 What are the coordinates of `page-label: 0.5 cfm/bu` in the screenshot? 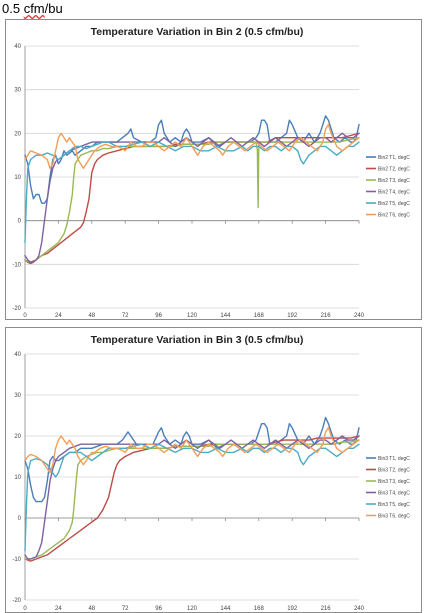 It's located at (32, 8).